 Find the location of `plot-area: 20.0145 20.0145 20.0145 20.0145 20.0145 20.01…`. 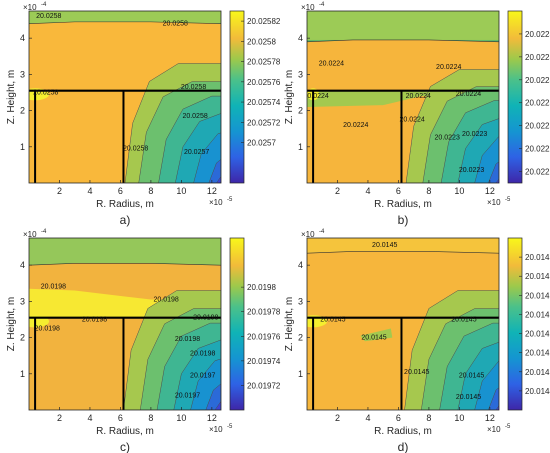

plot-area: 20.0145 20.0145 20.0145 20.0145 20.0145 20.01… is located at coordinates (403, 324).